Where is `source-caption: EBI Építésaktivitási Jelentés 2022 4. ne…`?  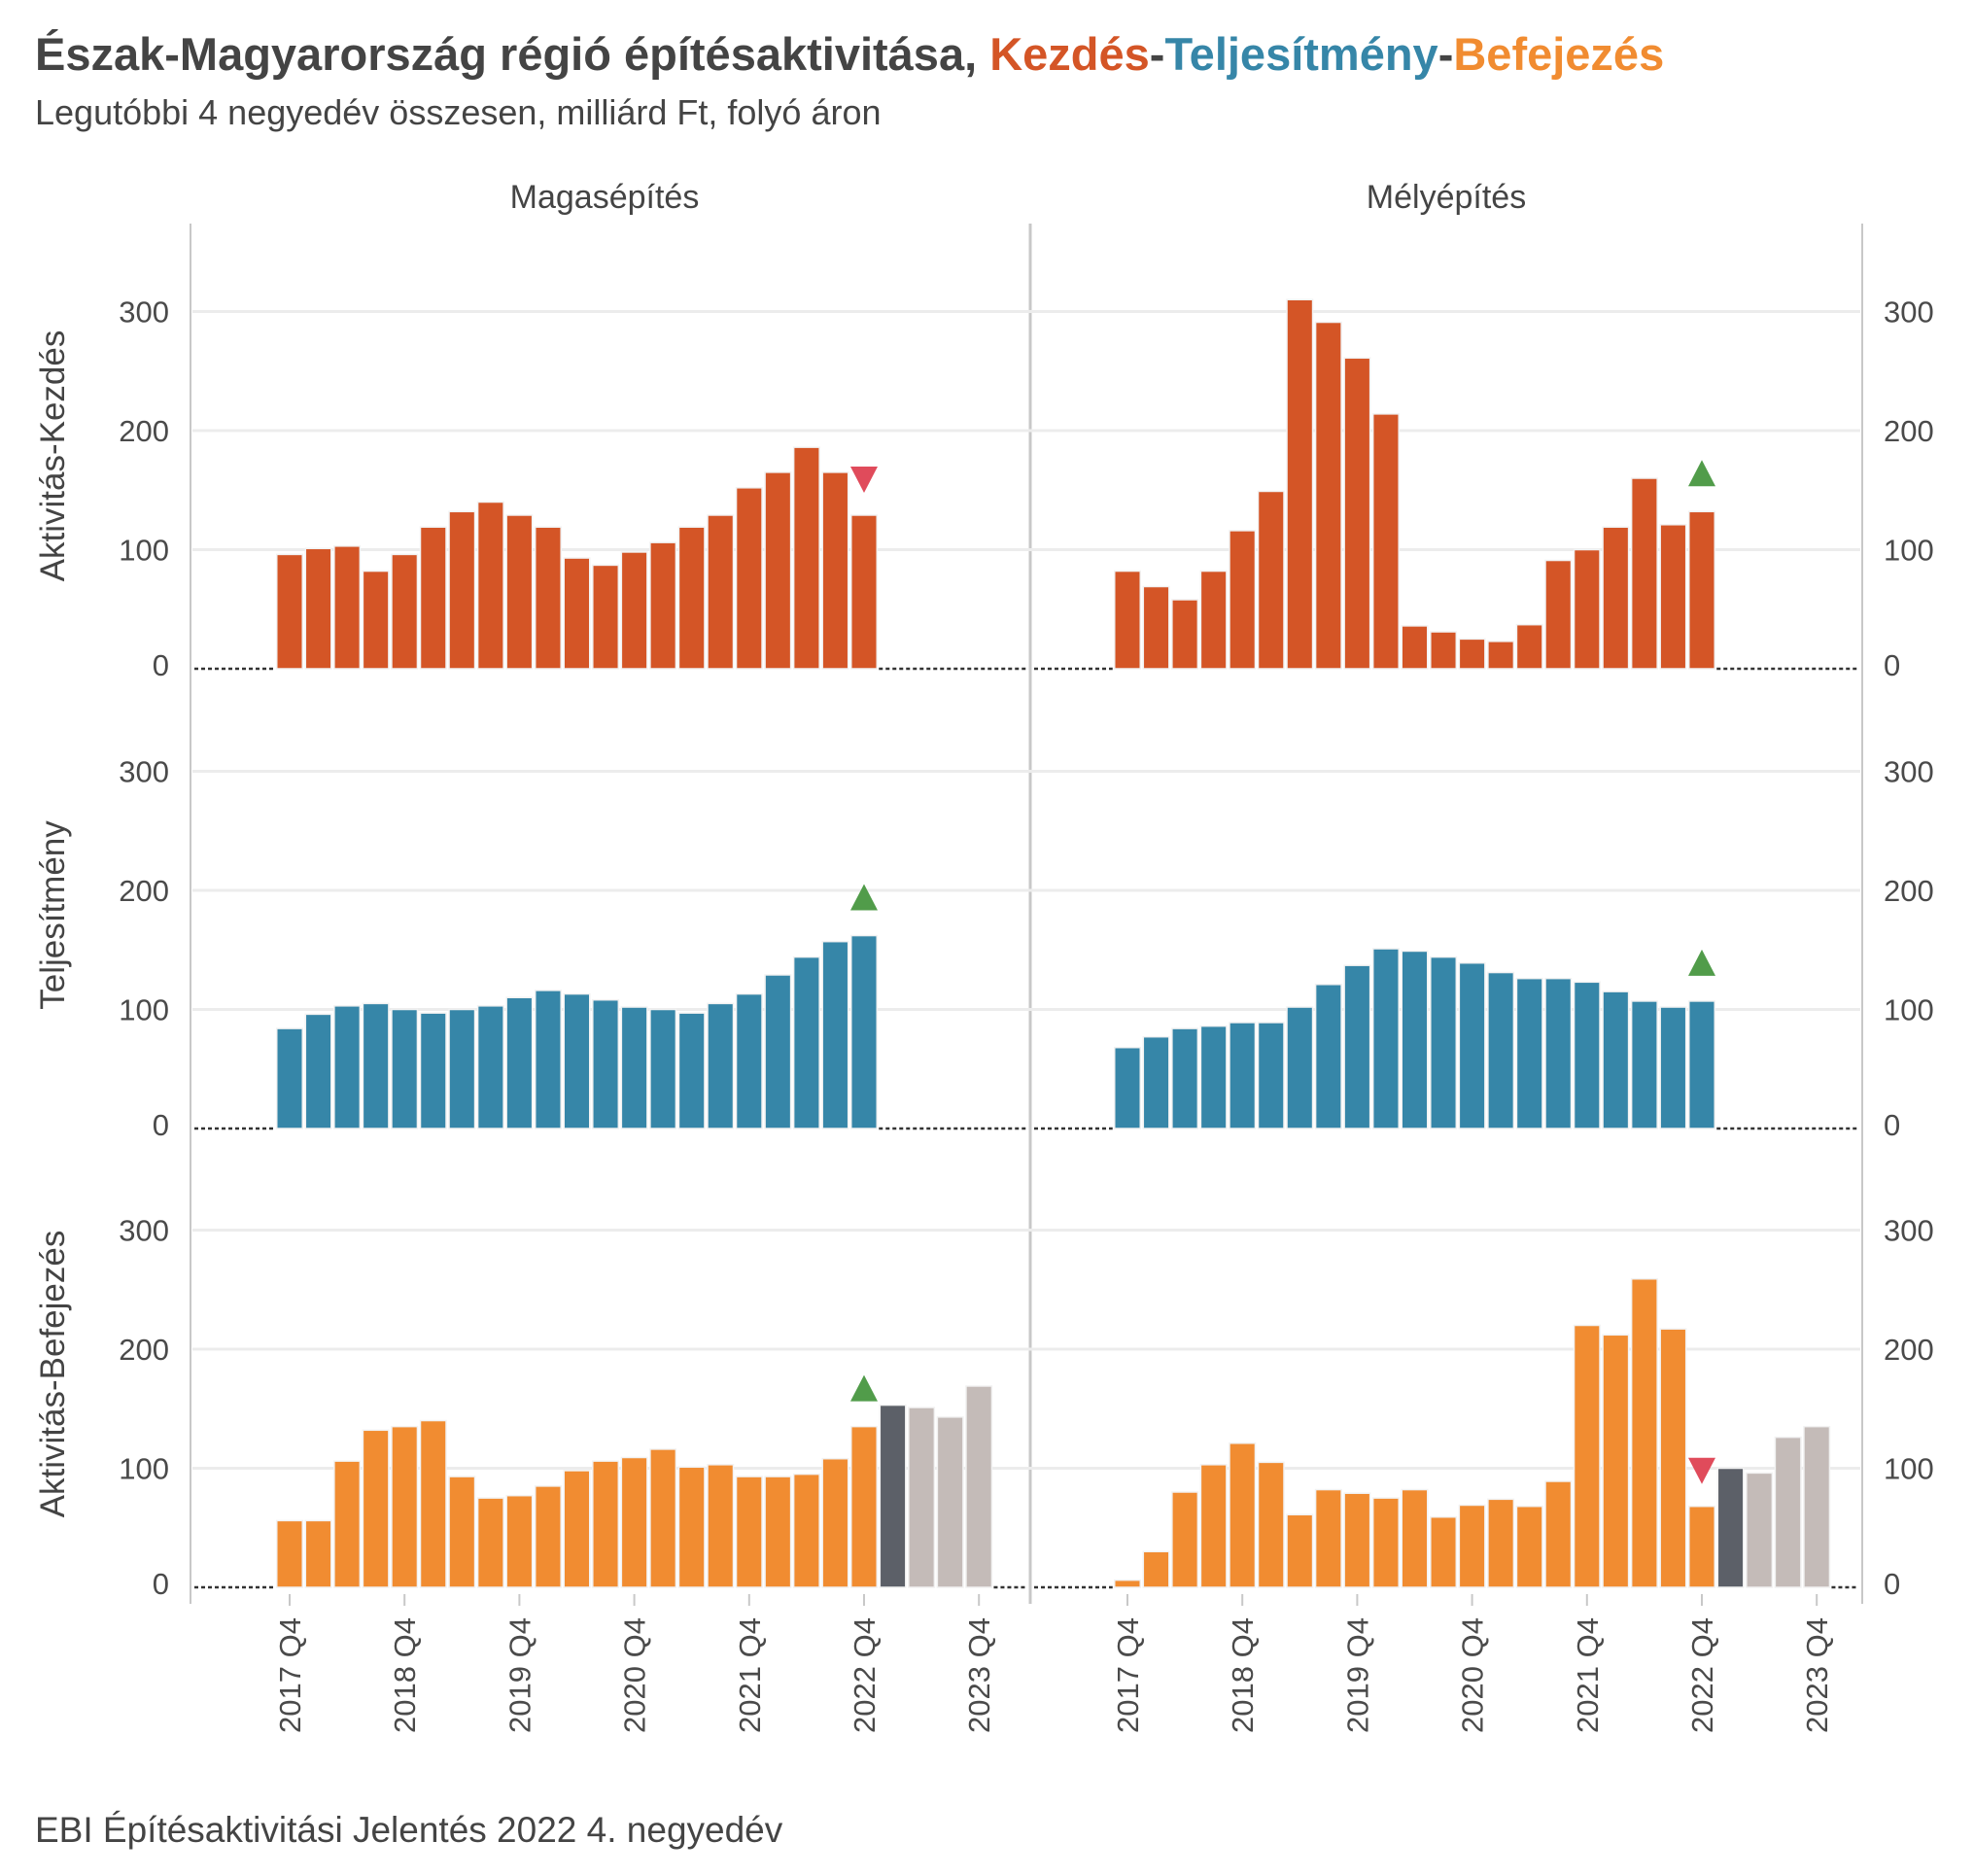 source-caption: EBI Építésaktivitási Jelentés 2022 4. ne… is located at coordinates (409, 1830).